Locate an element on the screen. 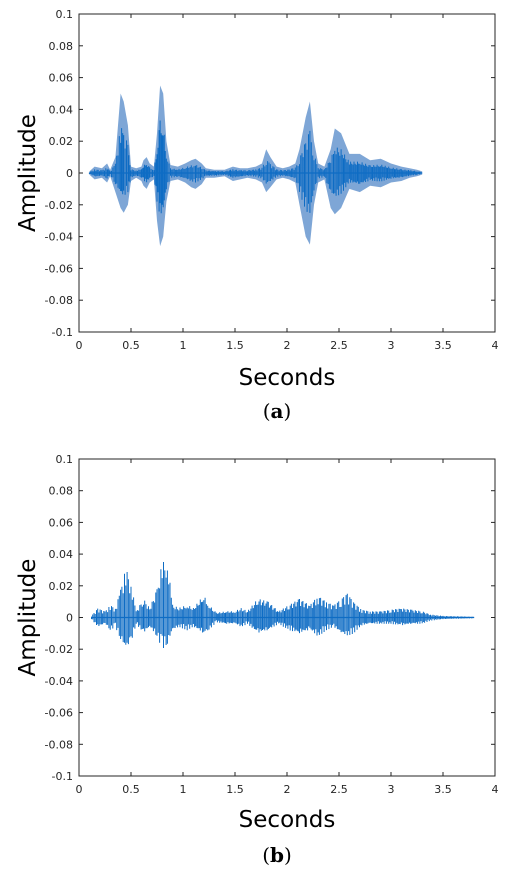 Image resolution: width=521 pixels, height=876 pixels. caption-b: (b) is located at coordinates (277, 855).